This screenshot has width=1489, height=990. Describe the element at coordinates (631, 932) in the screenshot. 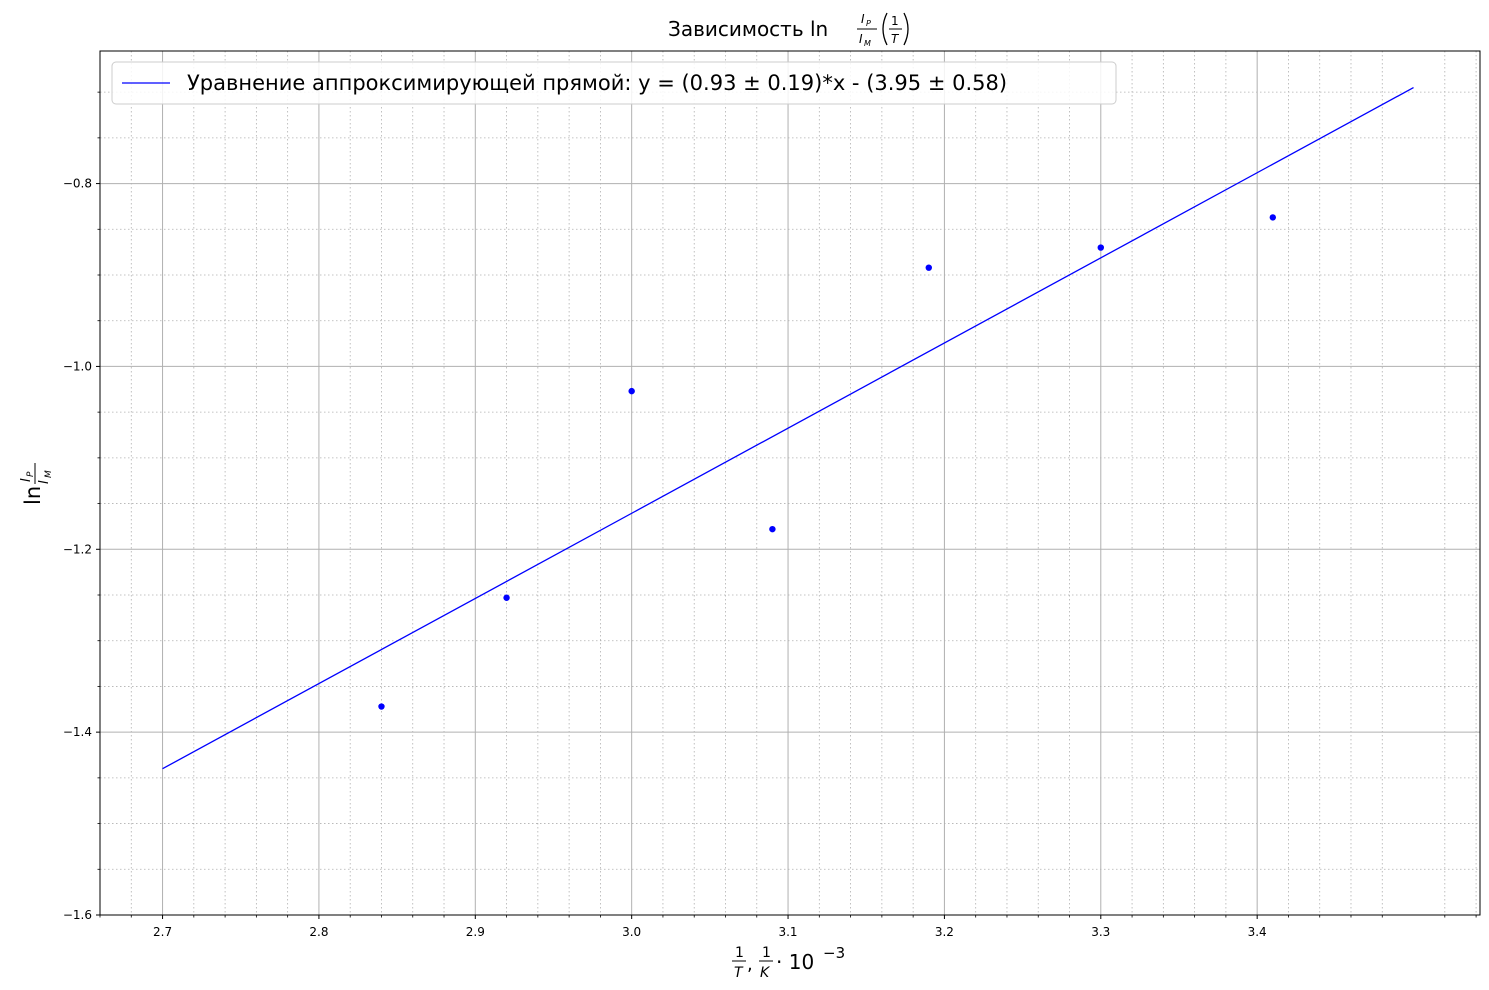

I see `x-tick-label: 3.0` at that location.